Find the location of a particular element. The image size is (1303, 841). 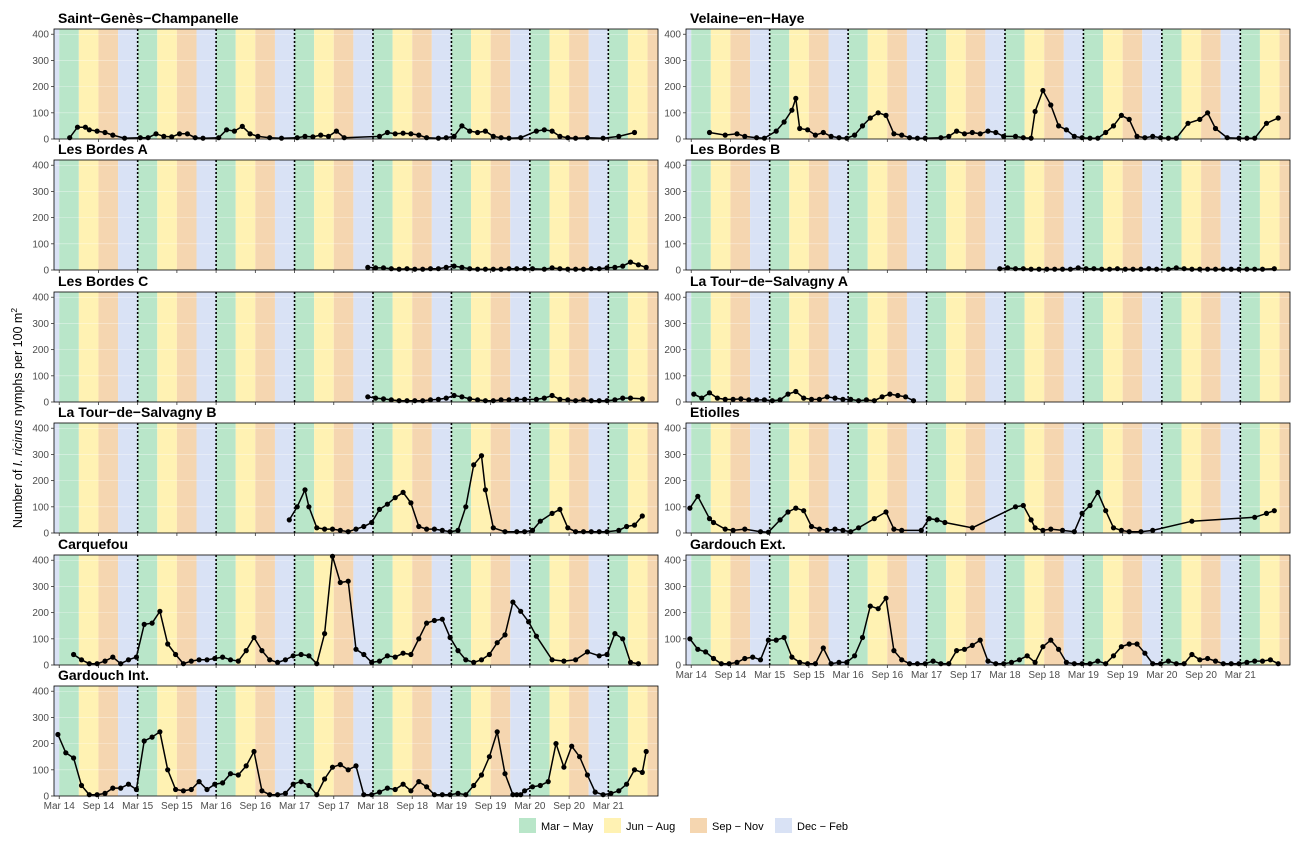

x-tick-label: Sep 14 is located at coordinates (99, 806).